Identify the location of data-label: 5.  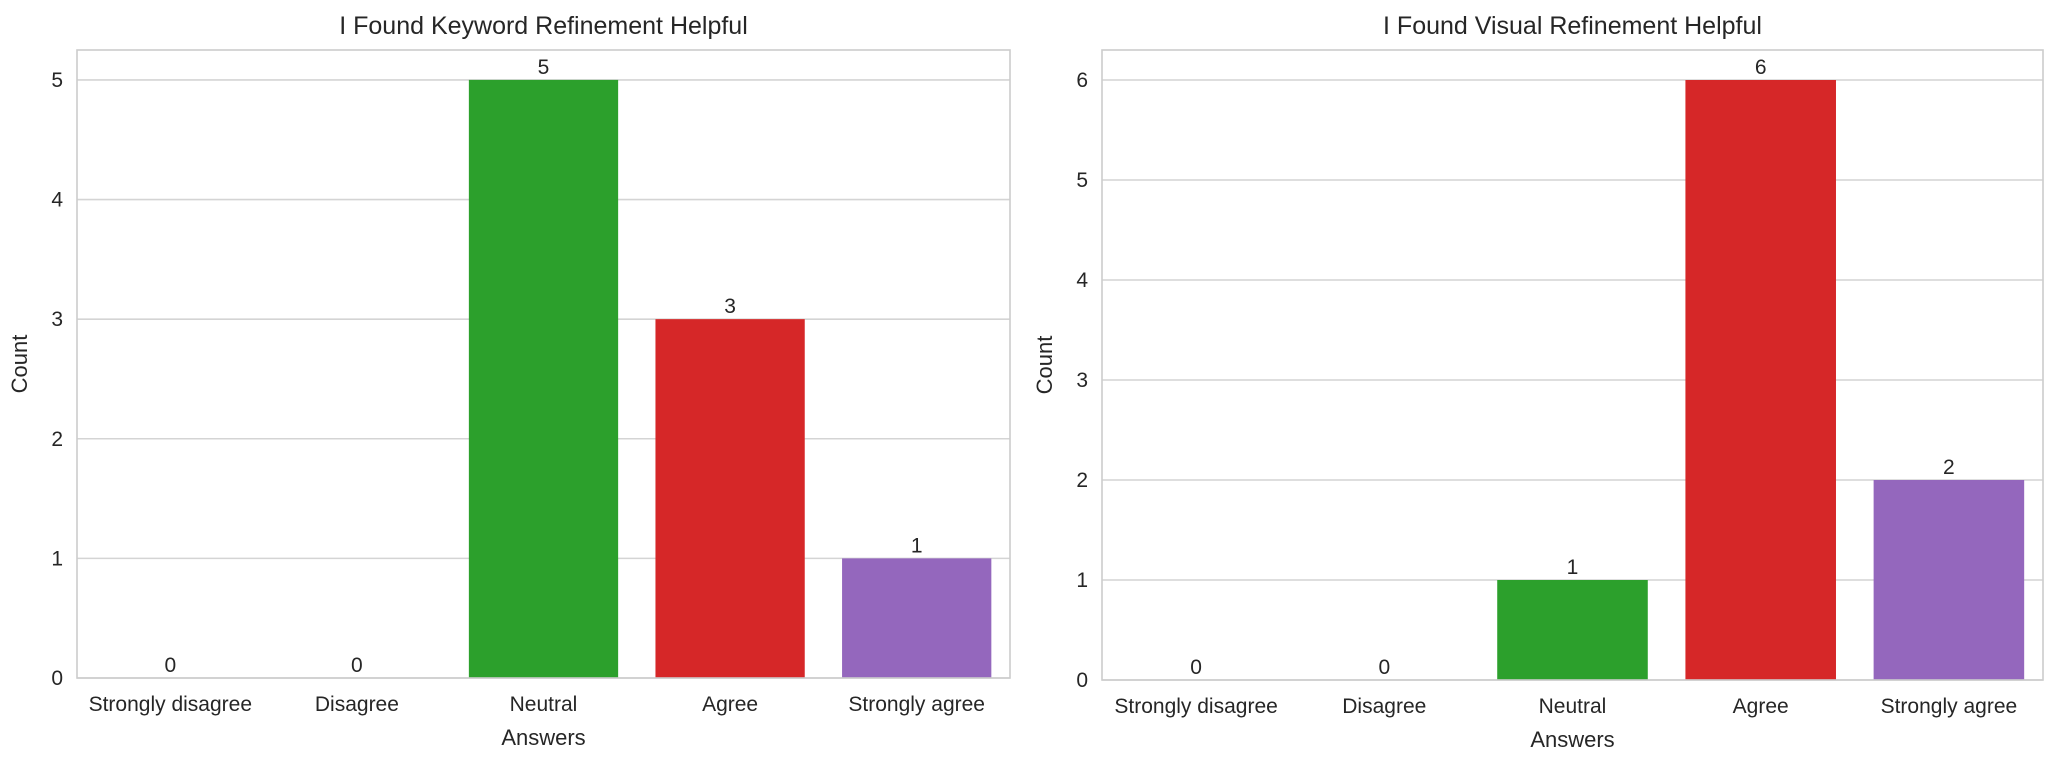
(544, 67).